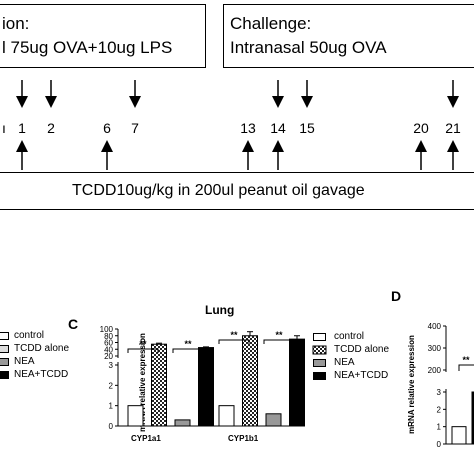  I want to click on day-label: 6, so click(107, 128).